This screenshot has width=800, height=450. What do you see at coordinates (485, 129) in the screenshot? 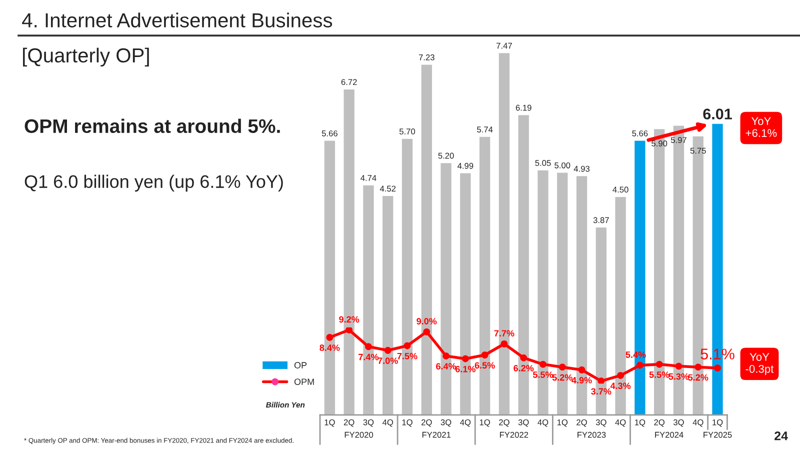
I see `data-label: 5.74` at bounding box center [485, 129].